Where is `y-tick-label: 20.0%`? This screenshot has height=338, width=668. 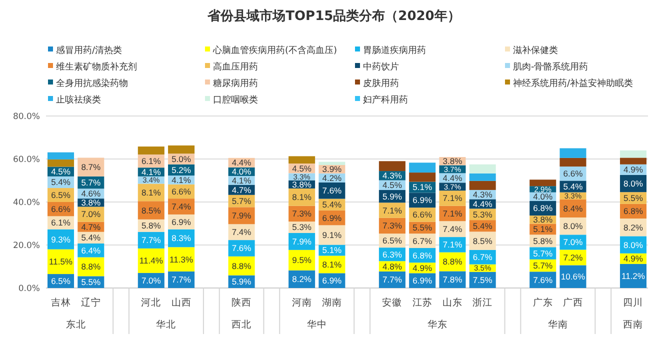 y-tick-label: 20.0% is located at coordinates (26, 245).